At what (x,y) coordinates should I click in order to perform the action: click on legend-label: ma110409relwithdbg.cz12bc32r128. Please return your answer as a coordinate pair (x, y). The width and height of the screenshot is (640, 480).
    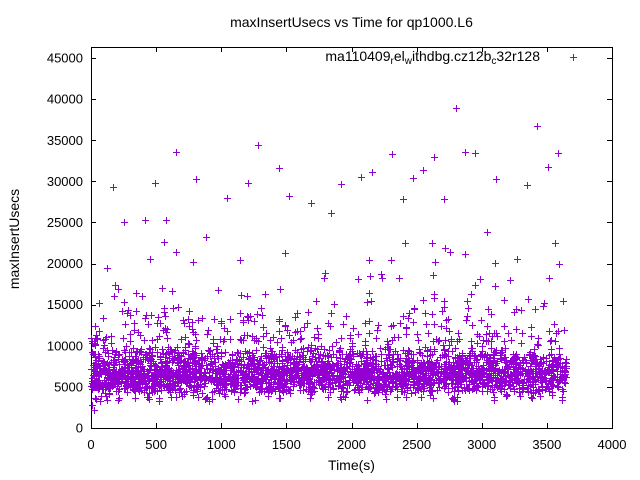
    Looking at the image, I should click on (432, 57).